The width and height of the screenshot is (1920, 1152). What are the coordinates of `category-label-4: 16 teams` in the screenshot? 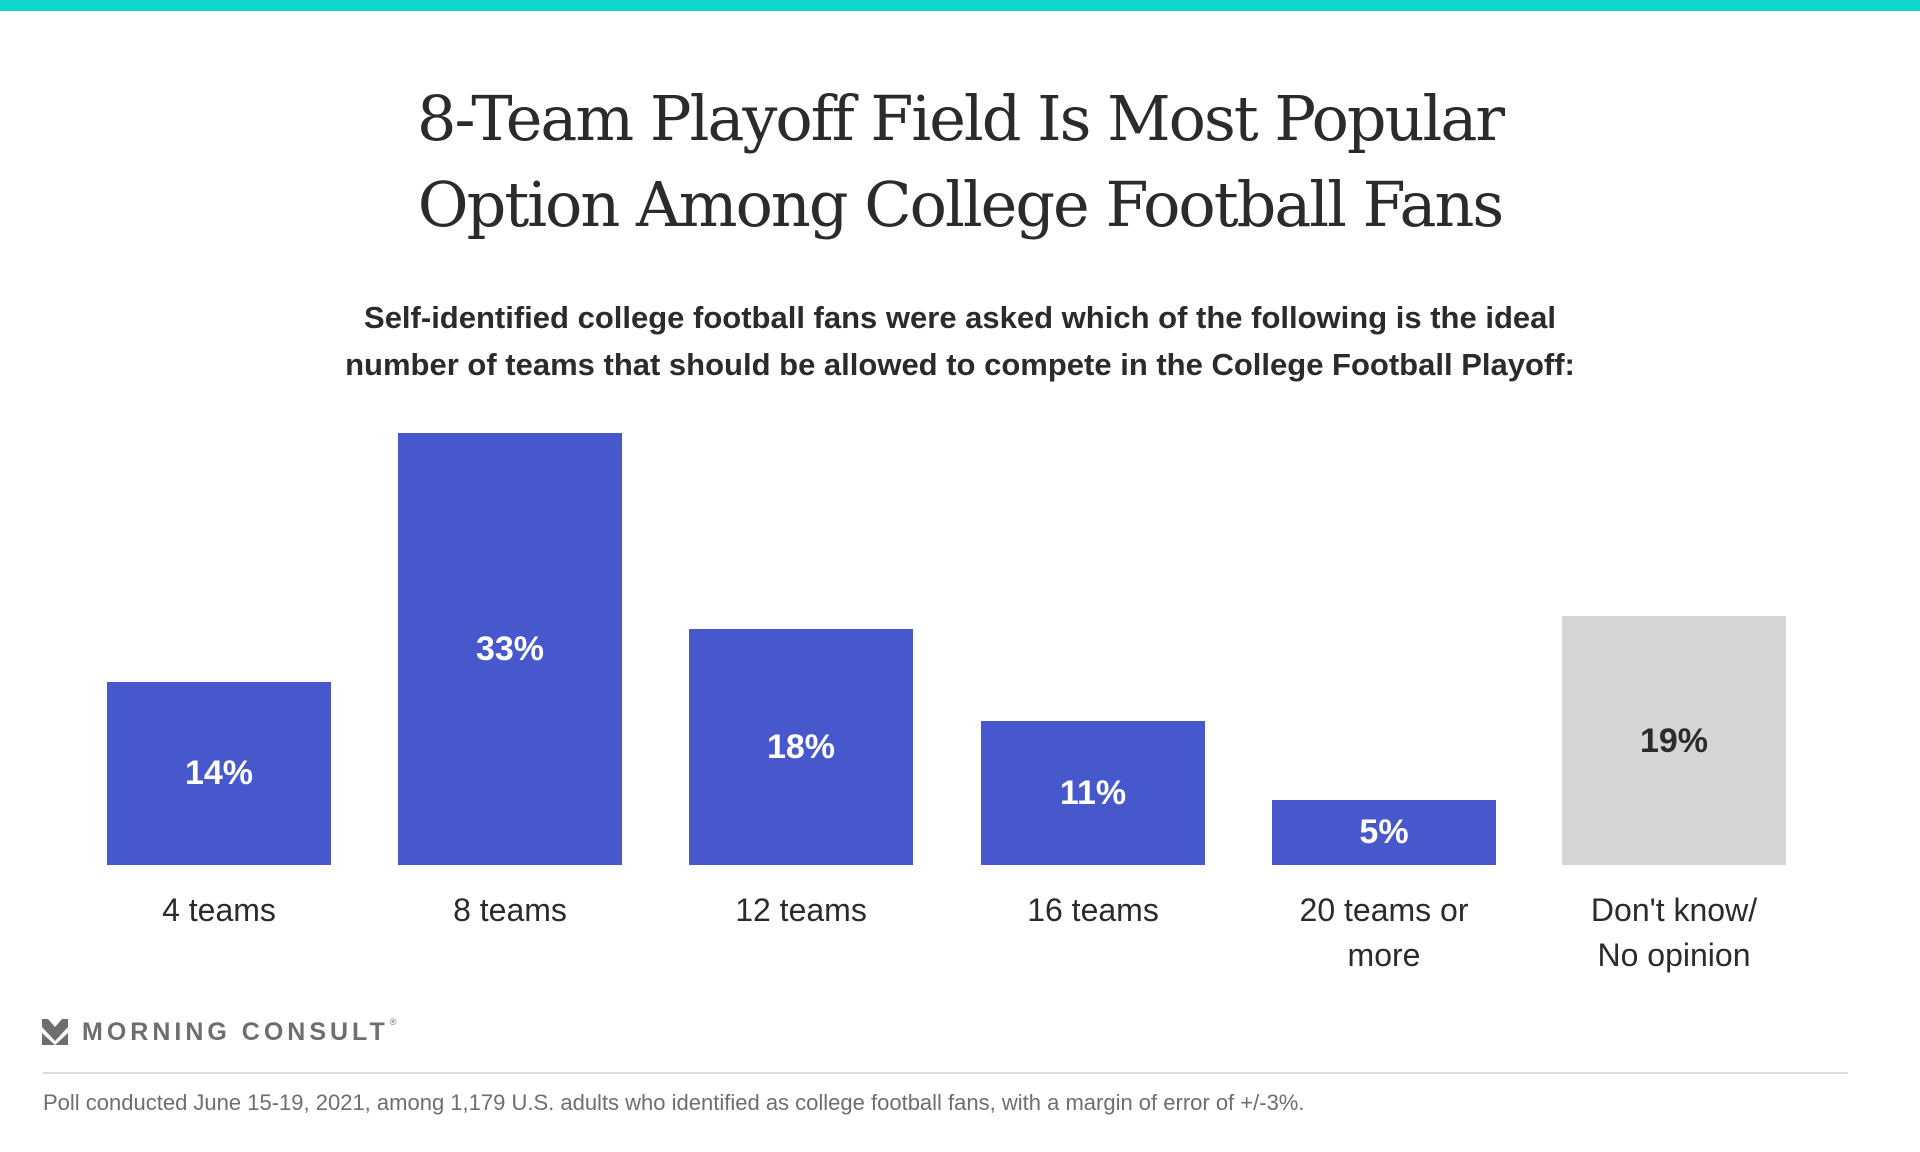 It's located at (1093, 910).